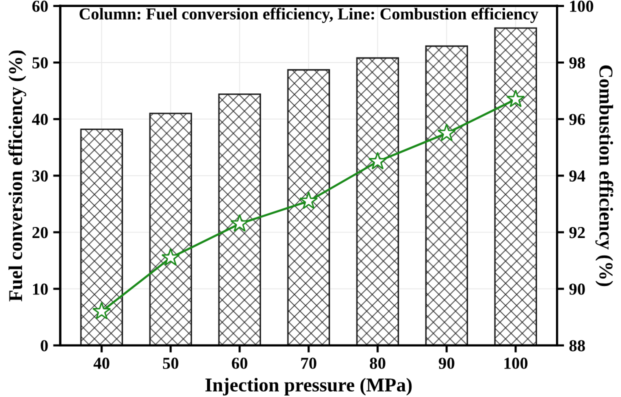  I want to click on y-tick-label: 30, so click(40, 176).